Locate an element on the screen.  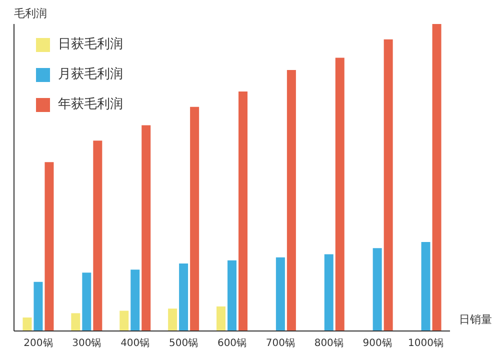
x-tick-label: 600锅 is located at coordinates (232, 344).